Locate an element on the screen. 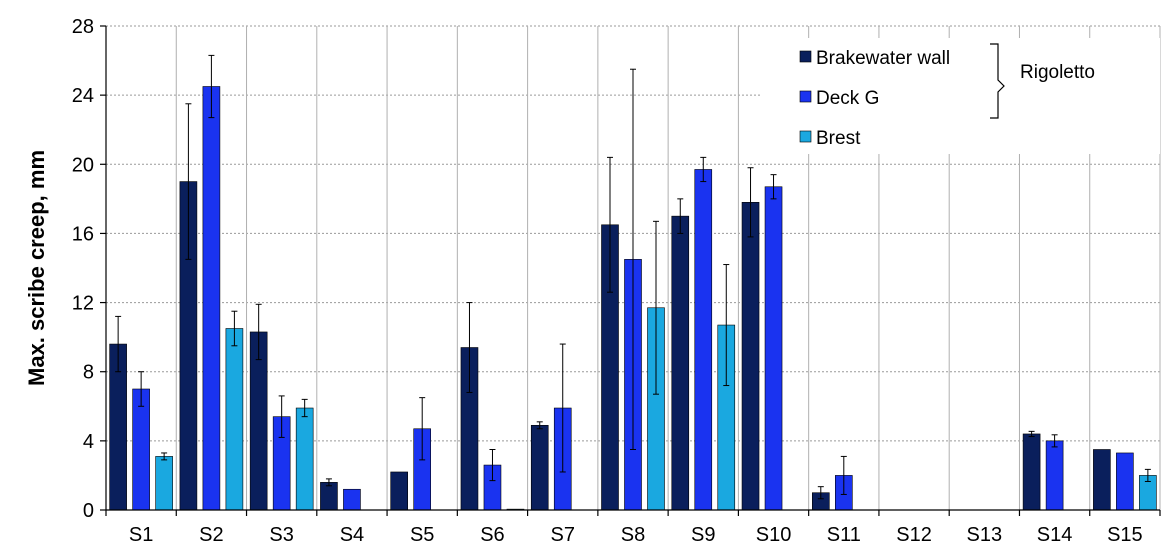 This screenshot has width=1166, height=553. x-tick-label-s4: S4 is located at coordinates (352, 535).